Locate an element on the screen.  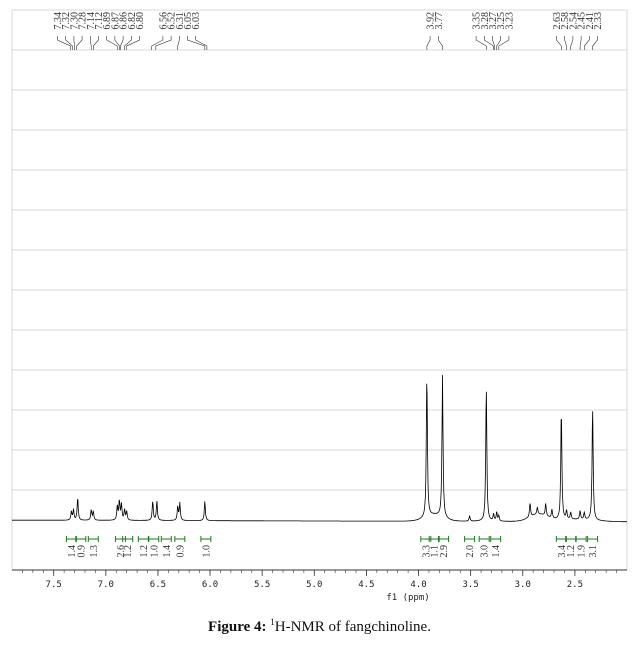
peak-label: 6.03 is located at coordinates (196, 21).